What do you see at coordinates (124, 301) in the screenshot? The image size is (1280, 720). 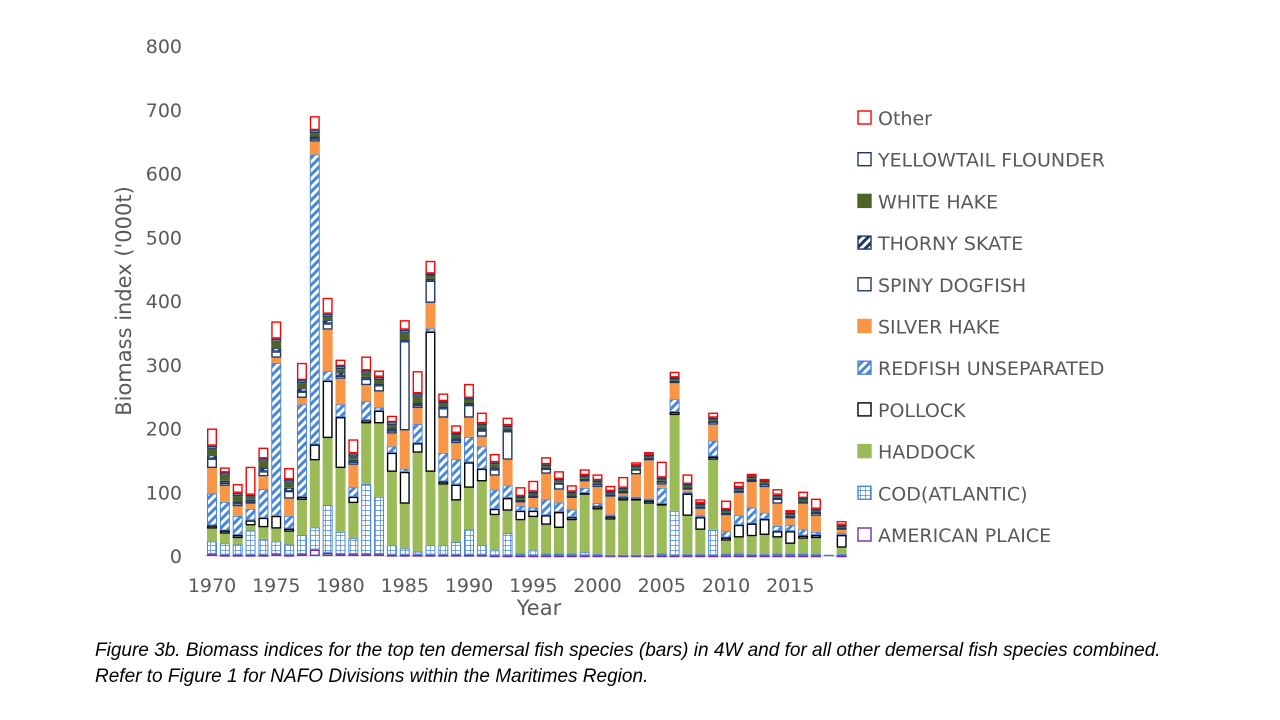 I see `y-axis-title: Biomass index ('000t)` at bounding box center [124, 301].